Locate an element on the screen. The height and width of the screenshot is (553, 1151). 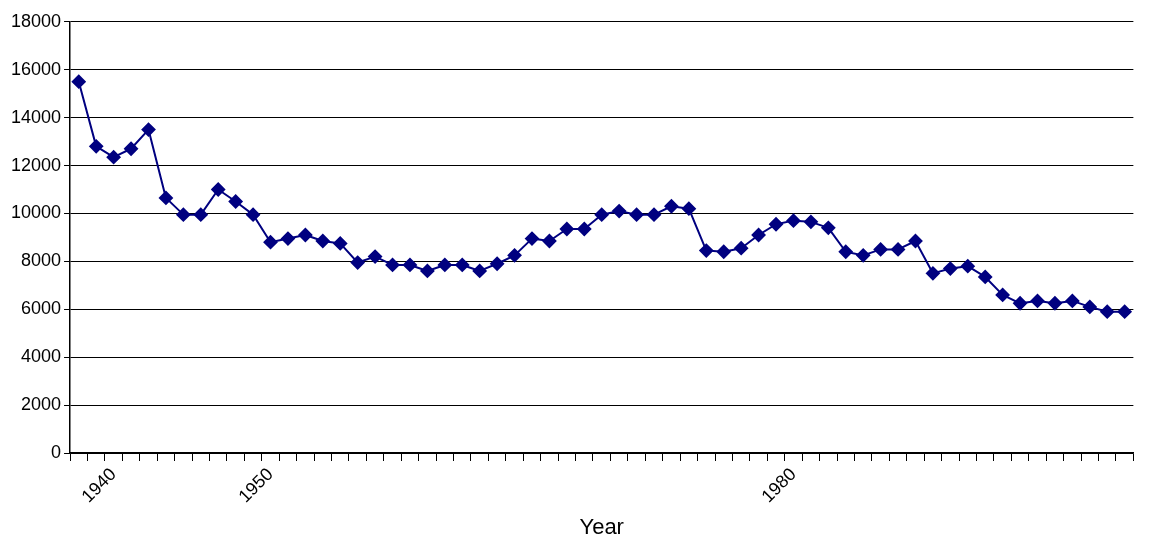
y-tick-label: 12000 is located at coordinates (36, 164).